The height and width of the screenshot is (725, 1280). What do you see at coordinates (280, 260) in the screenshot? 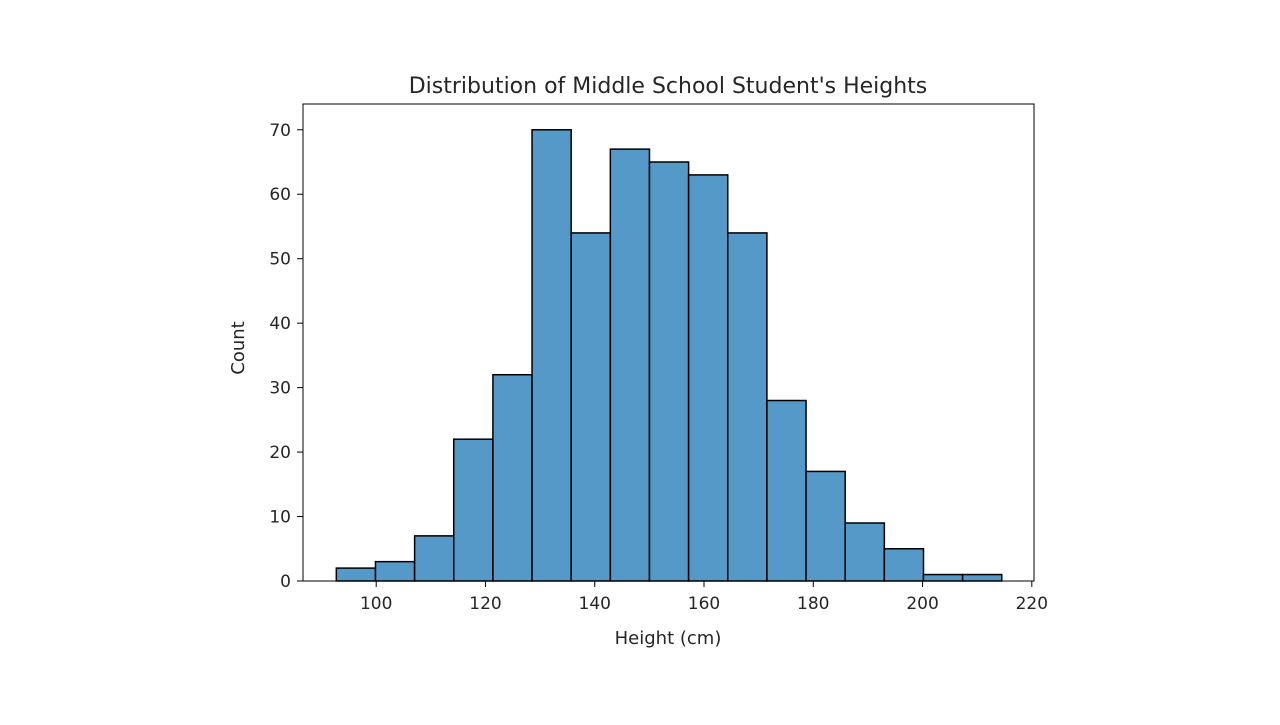
I see `y-tick-label: 50` at bounding box center [280, 260].